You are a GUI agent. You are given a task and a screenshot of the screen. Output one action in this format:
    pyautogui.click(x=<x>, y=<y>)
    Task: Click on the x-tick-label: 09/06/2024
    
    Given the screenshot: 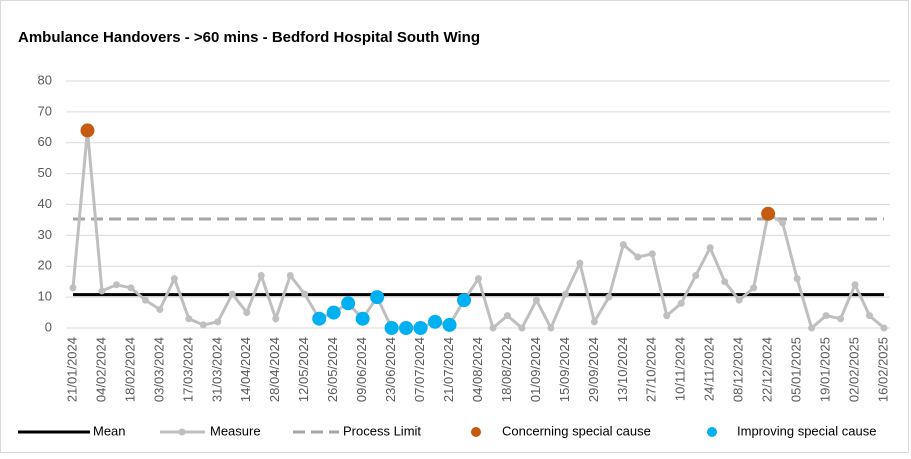 What is the action you would take?
    pyautogui.click(x=361, y=369)
    